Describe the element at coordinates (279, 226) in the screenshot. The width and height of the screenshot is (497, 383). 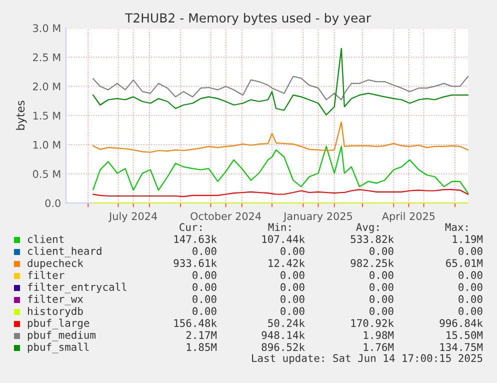
I see `text: Min:` at that location.